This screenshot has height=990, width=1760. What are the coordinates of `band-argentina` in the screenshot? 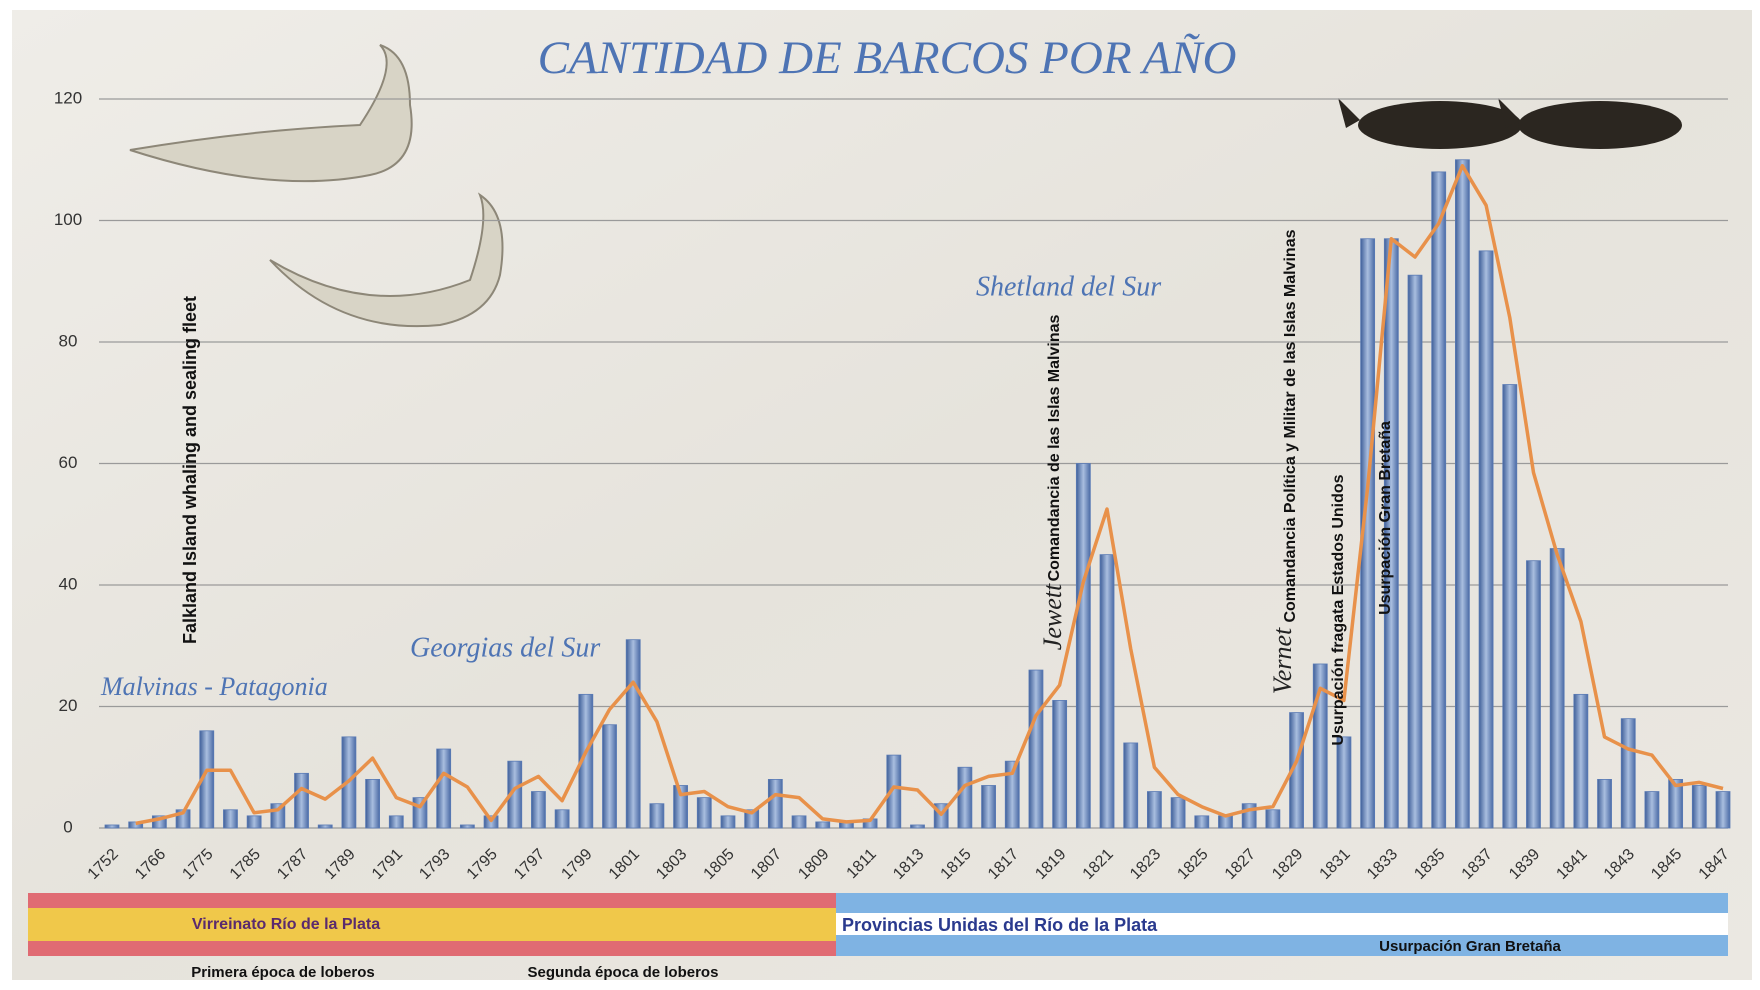 It's located at (1282, 924).